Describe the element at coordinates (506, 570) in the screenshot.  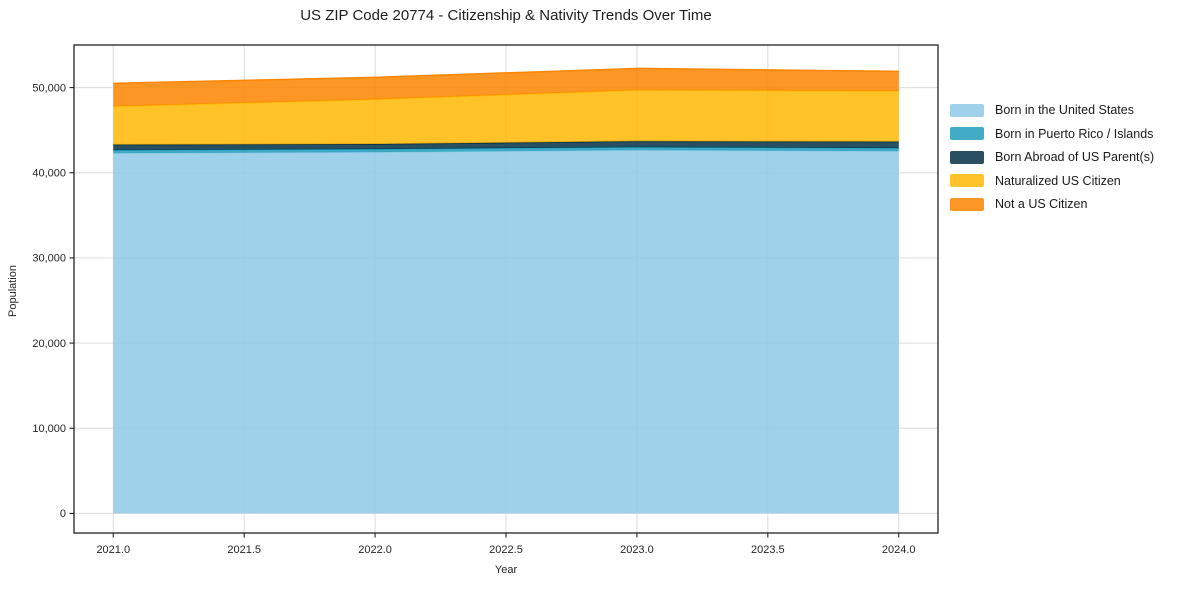
I see `x-axis-label: Year` at that location.